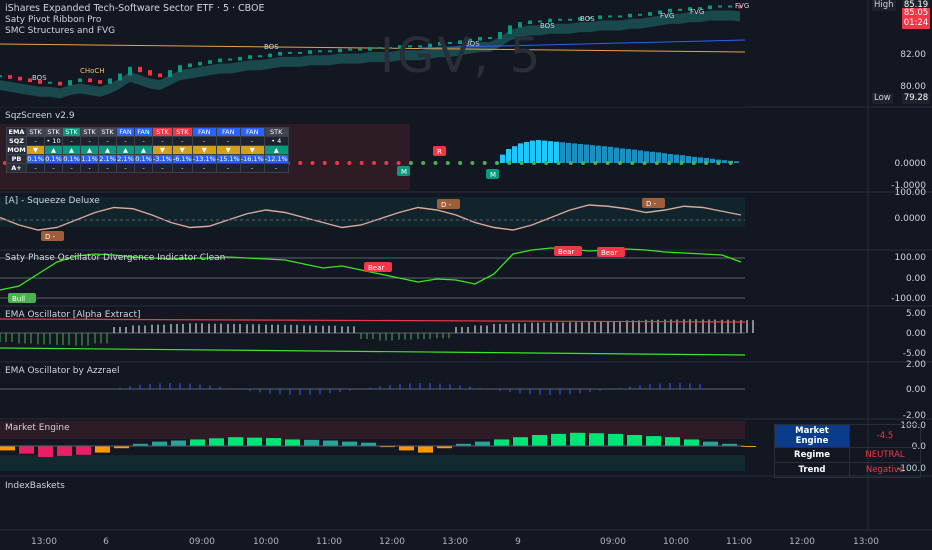 Image resolution: width=932 pixels, height=550 pixels. I want to click on phase-tick-0: 0.00, so click(915, 279).